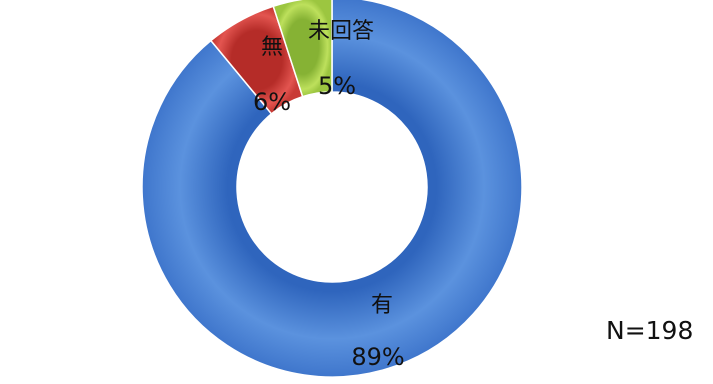 This screenshot has width=713, height=384. What do you see at coordinates (377, 357) in the screenshot?
I see `slice-percent-1: 89%` at bounding box center [377, 357].